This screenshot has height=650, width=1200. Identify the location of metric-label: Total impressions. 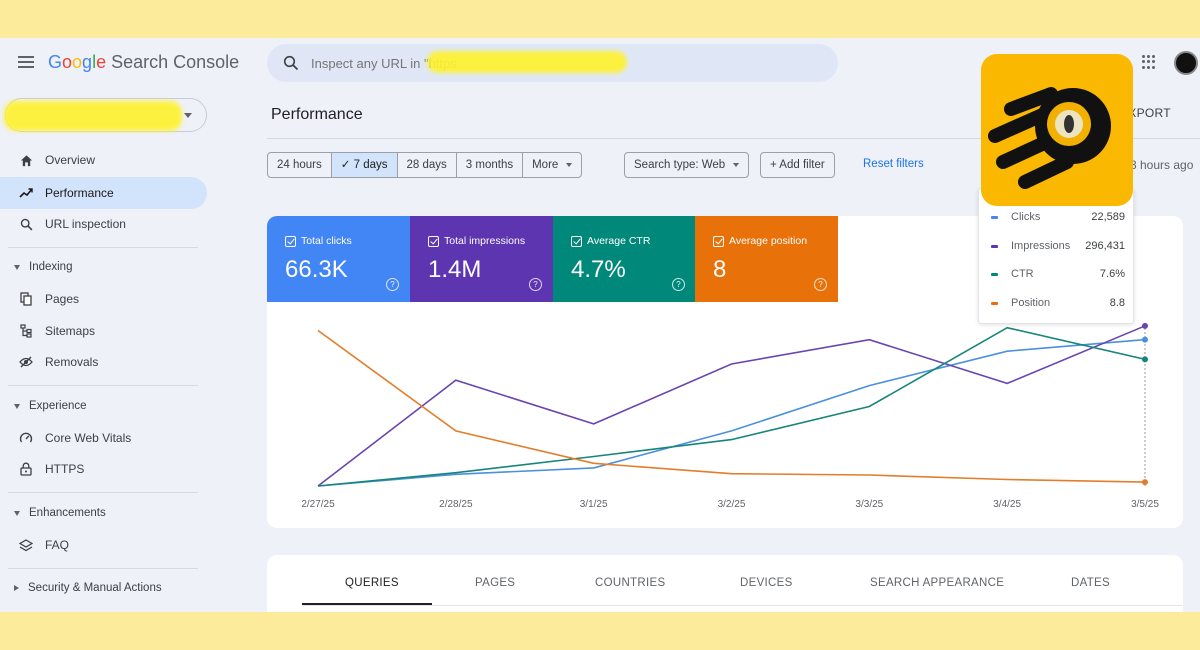
(485, 241).